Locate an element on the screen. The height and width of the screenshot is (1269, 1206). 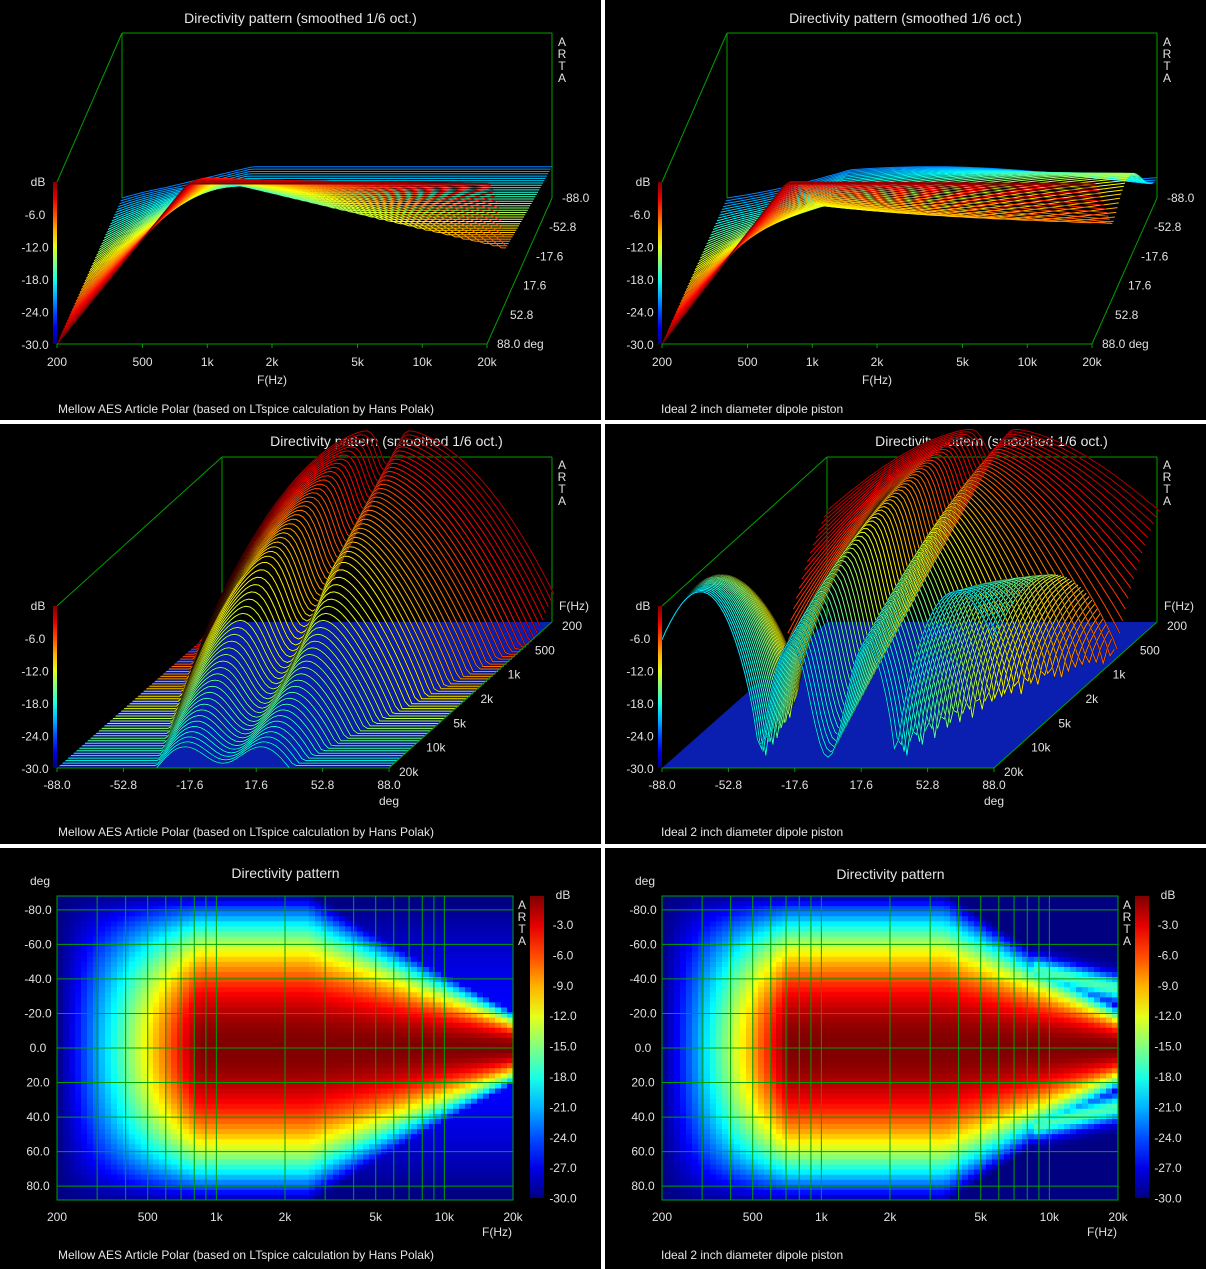
frame-line is located at coordinates (519, 271).